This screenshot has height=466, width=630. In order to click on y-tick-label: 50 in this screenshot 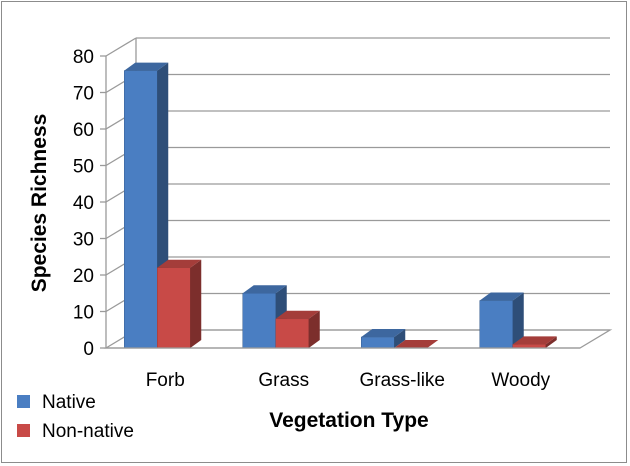, I will do `click(83, 167)`.